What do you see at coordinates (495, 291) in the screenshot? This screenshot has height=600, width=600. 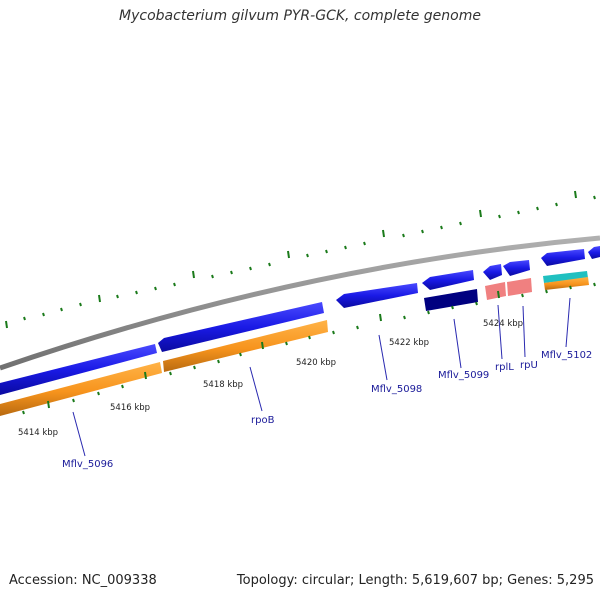 I see `rrna-bar-rpll` at bounding box center [495, 291].